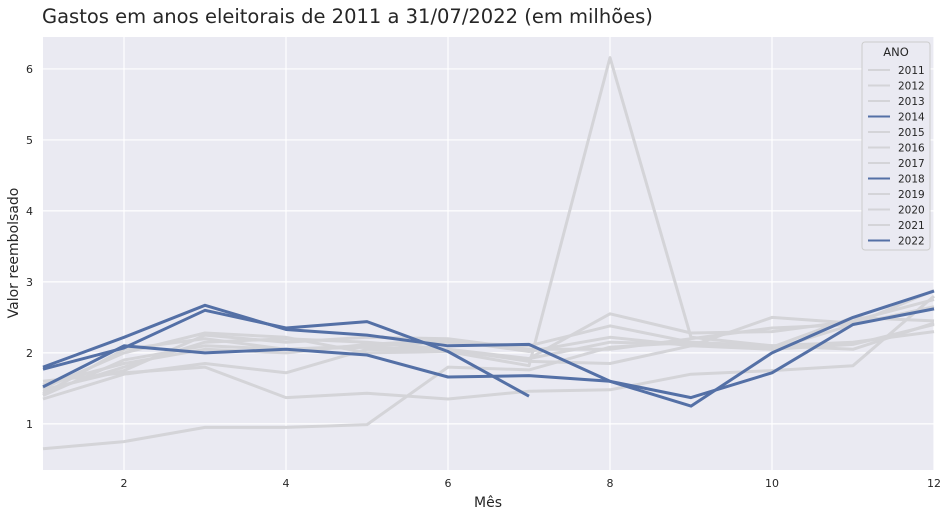 Image resolution: width=948 pixels, height=516 pixels. What do you see at coordinates (124, 483) in the screenshot?
I see `x-tick-label: 2` at bounding box center [124, 483].